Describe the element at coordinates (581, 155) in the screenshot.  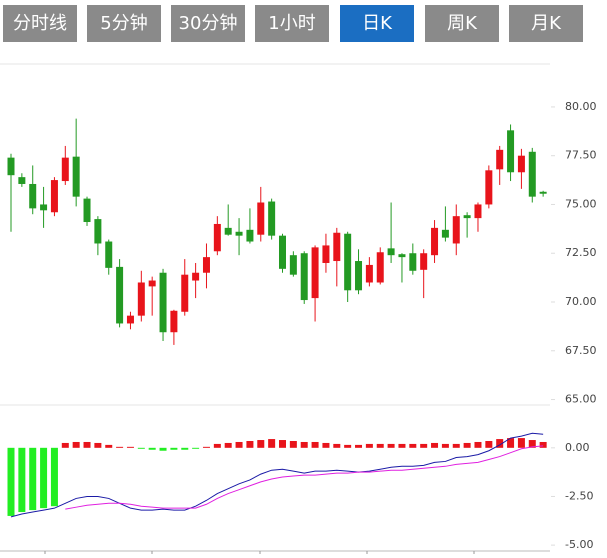
I see `y-tick-label: 77.50` at that location.